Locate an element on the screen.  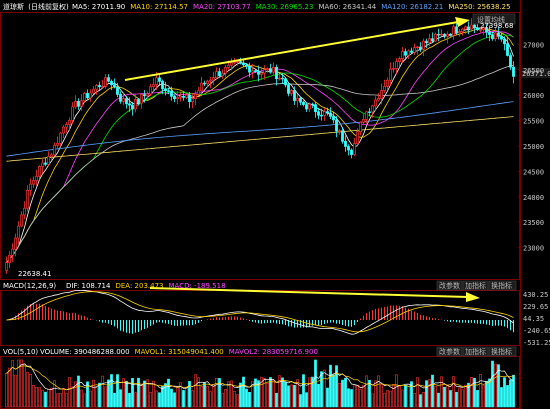
vol-switch-indicator-button: 换指标 is located at coordinates (502, 351).